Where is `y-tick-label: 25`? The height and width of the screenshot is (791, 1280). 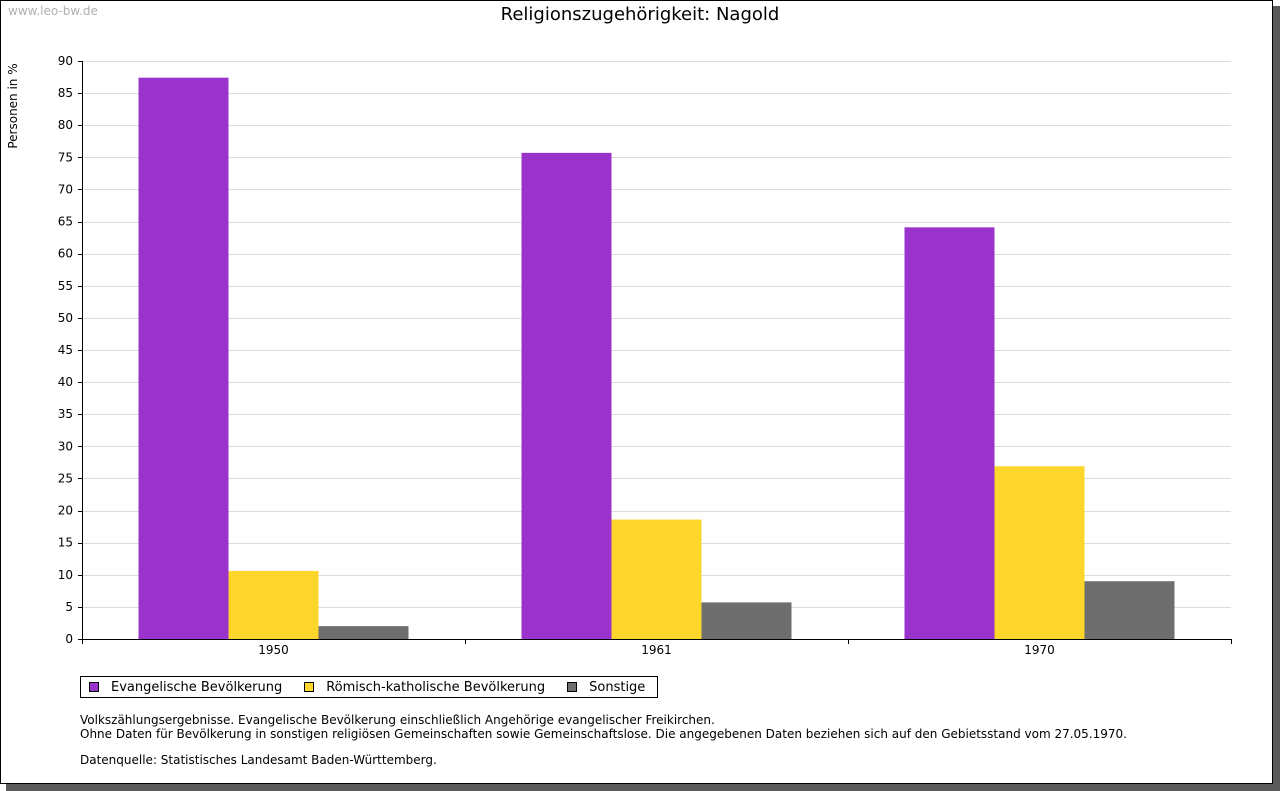 y-tick-label: 25 is located at coordinates (65, 478).